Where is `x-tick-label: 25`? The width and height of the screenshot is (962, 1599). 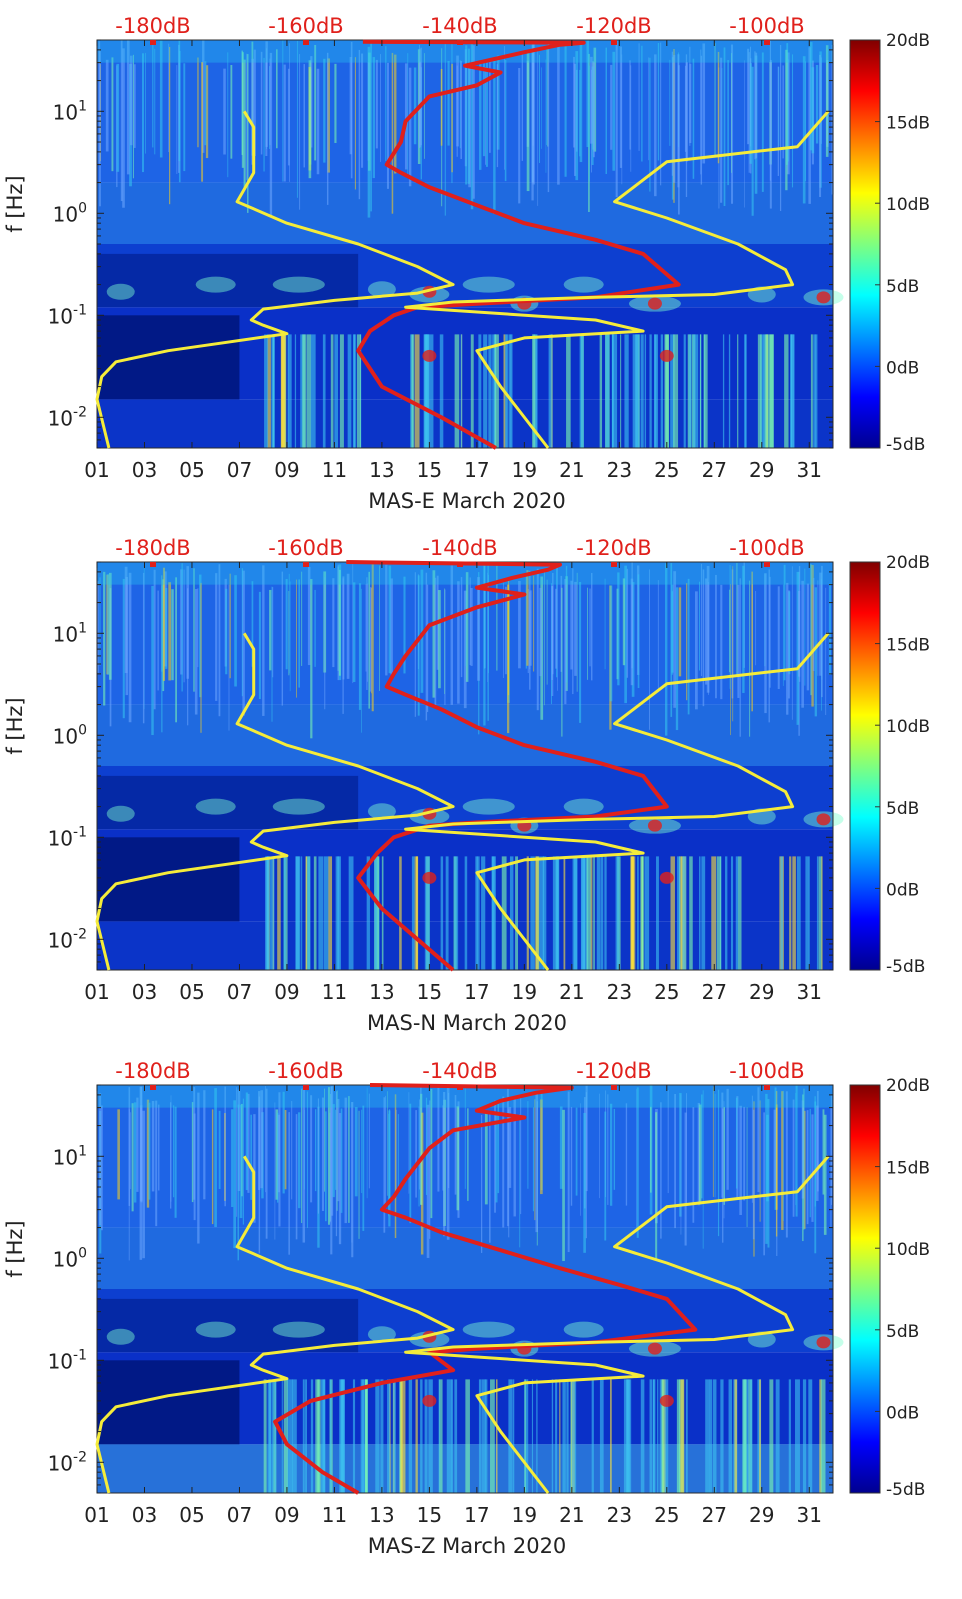 x-tick-label: 25 is located at coordinates (666, 992).